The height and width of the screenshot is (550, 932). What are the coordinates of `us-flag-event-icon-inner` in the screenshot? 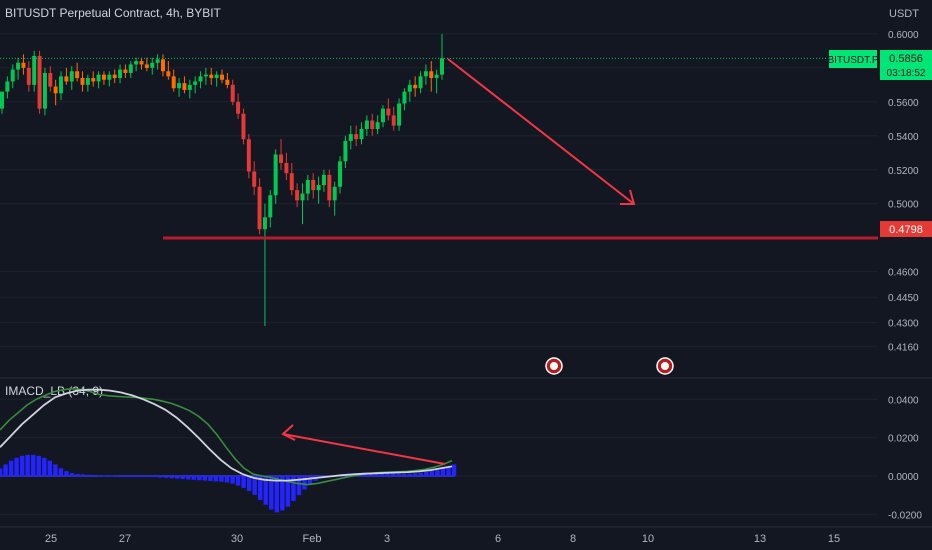 It's located at (665, 366).